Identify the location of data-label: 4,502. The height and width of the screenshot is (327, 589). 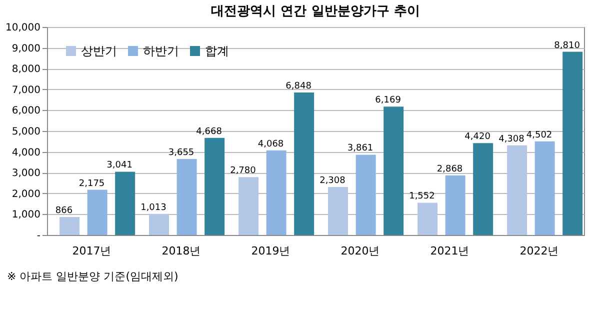
(539, 135).